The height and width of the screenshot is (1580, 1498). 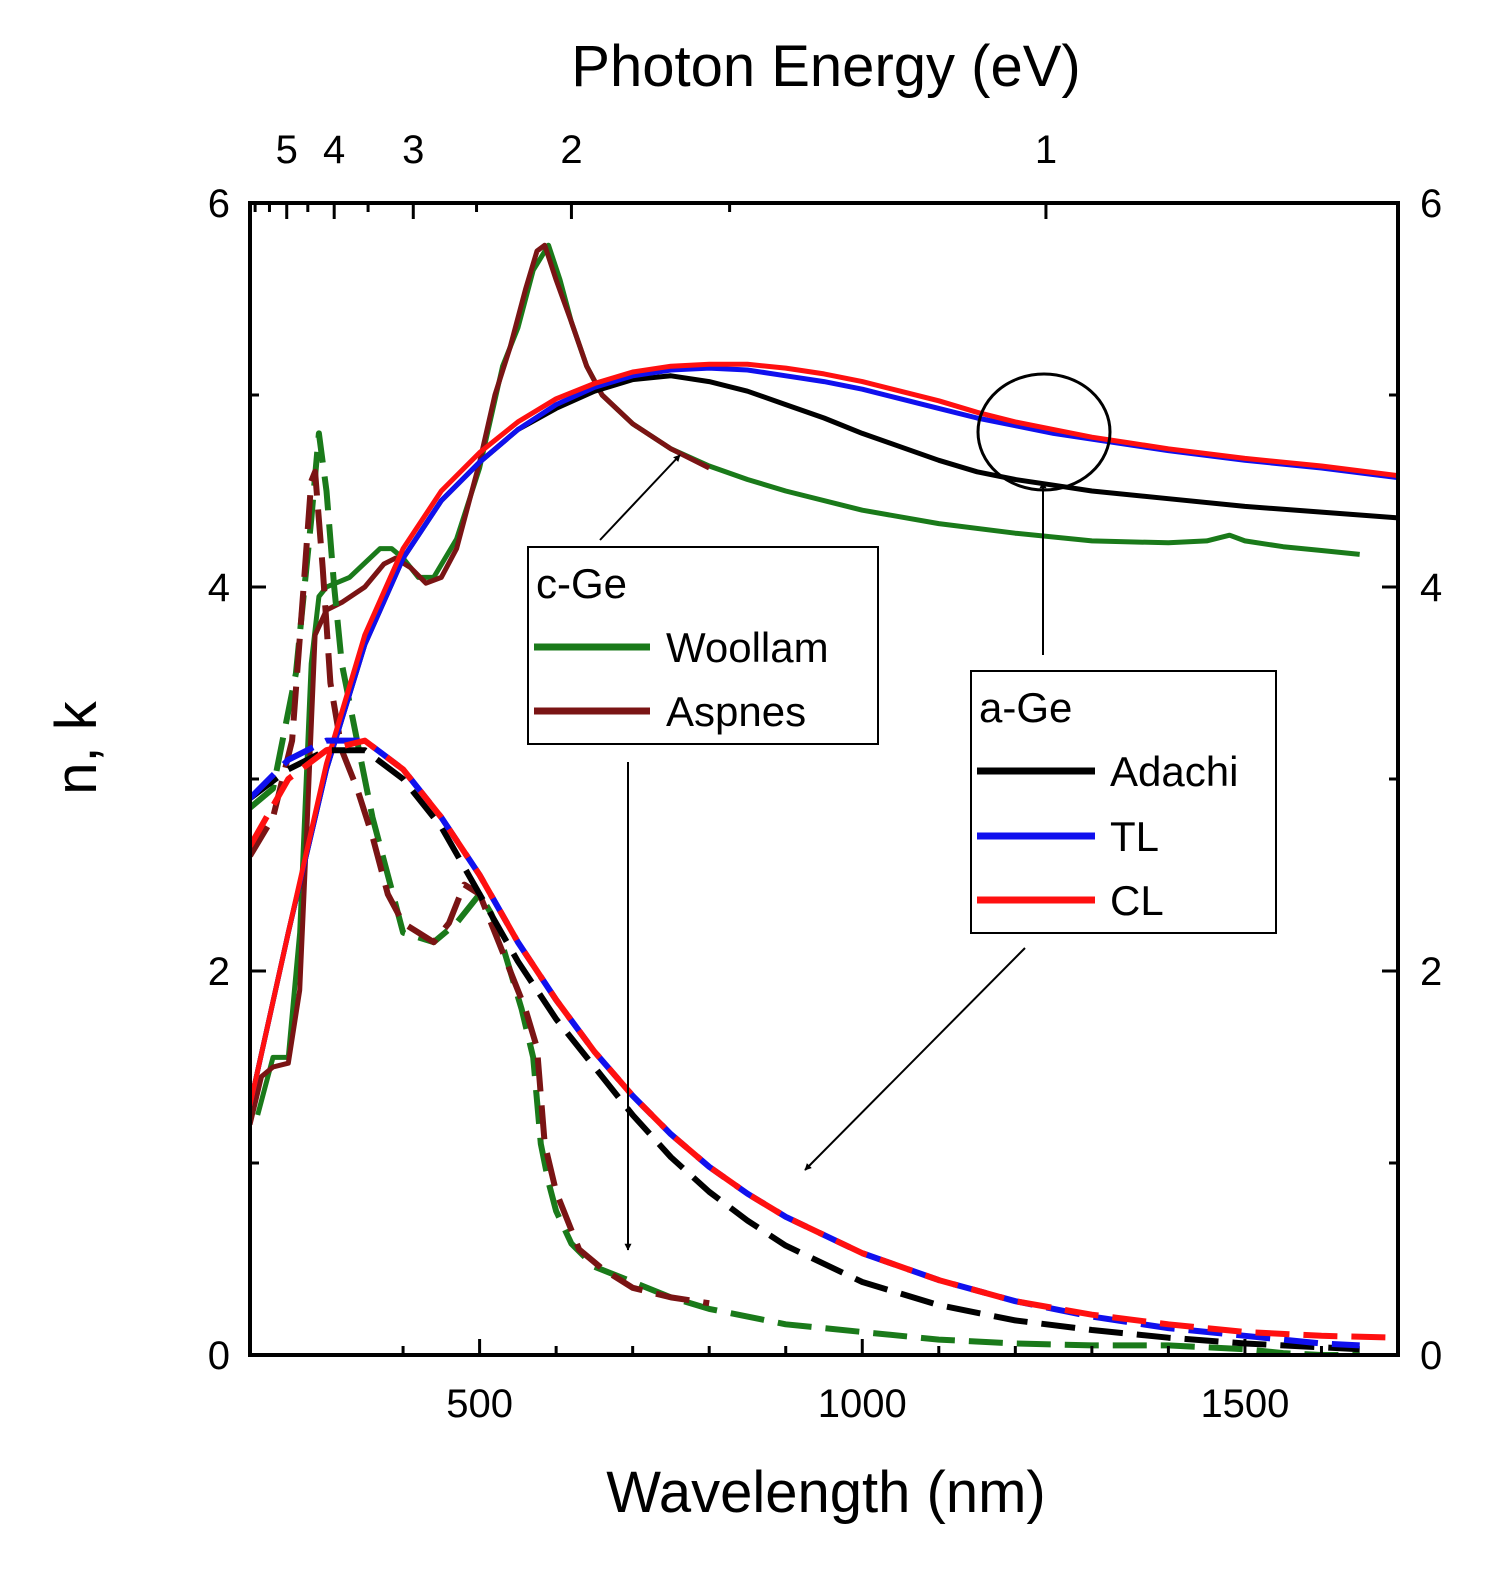 I want to click on legend-age-title: a-Ge, so click(x=1025, y=707).